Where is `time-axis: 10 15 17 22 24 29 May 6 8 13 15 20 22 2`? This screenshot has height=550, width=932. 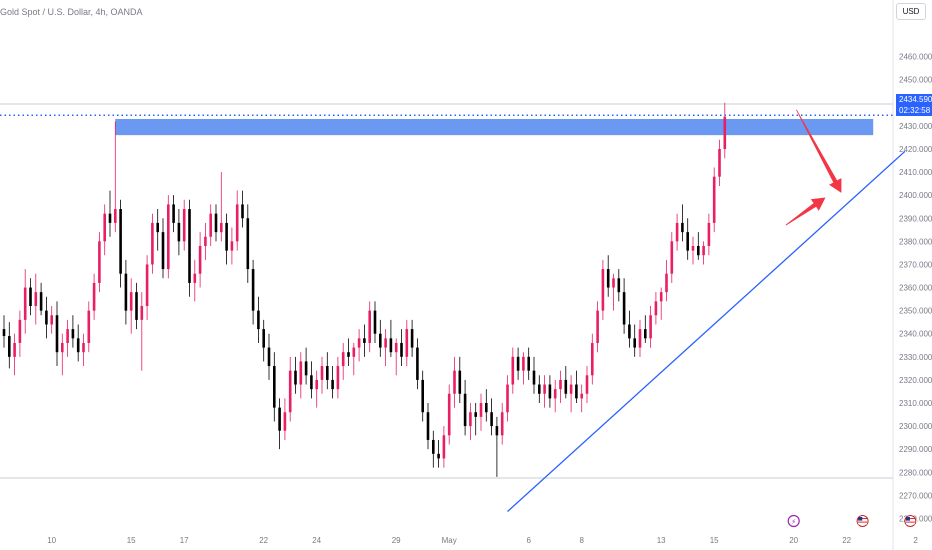
time-axis: 10 15 17 22 24 29 May 6 8 13 15 20 22 2 is located at coordinates (482, 540).